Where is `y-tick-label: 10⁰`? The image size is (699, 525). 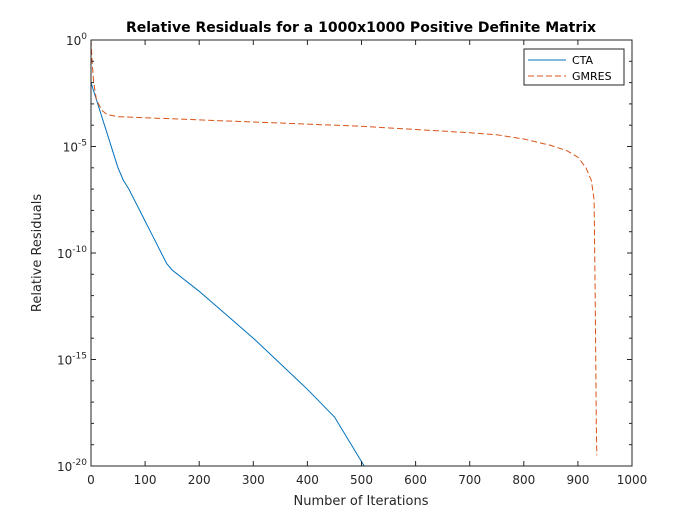
y-tick-label: 10⁰ is located at coordinates (76, 40).